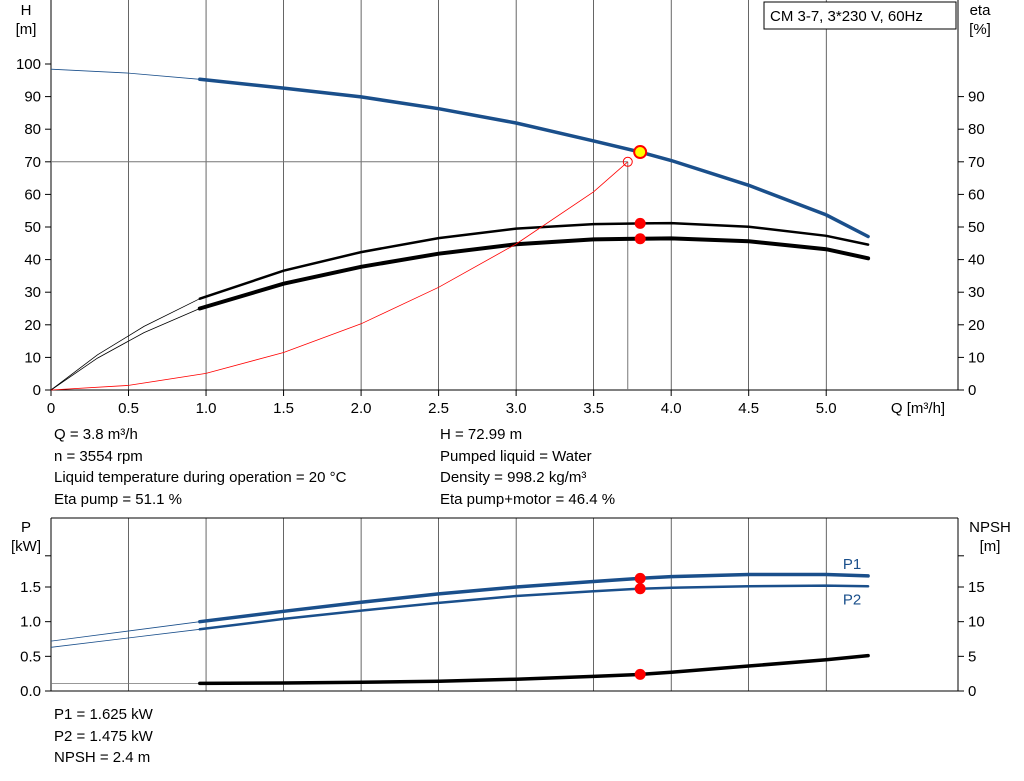 Image resolution: width=1024 pixels, height=781 pixels. What do you see at coordinates (32, 357) in the screenshot?
I see `y-tick-label-left: 10` at bounding box center [32, 357].